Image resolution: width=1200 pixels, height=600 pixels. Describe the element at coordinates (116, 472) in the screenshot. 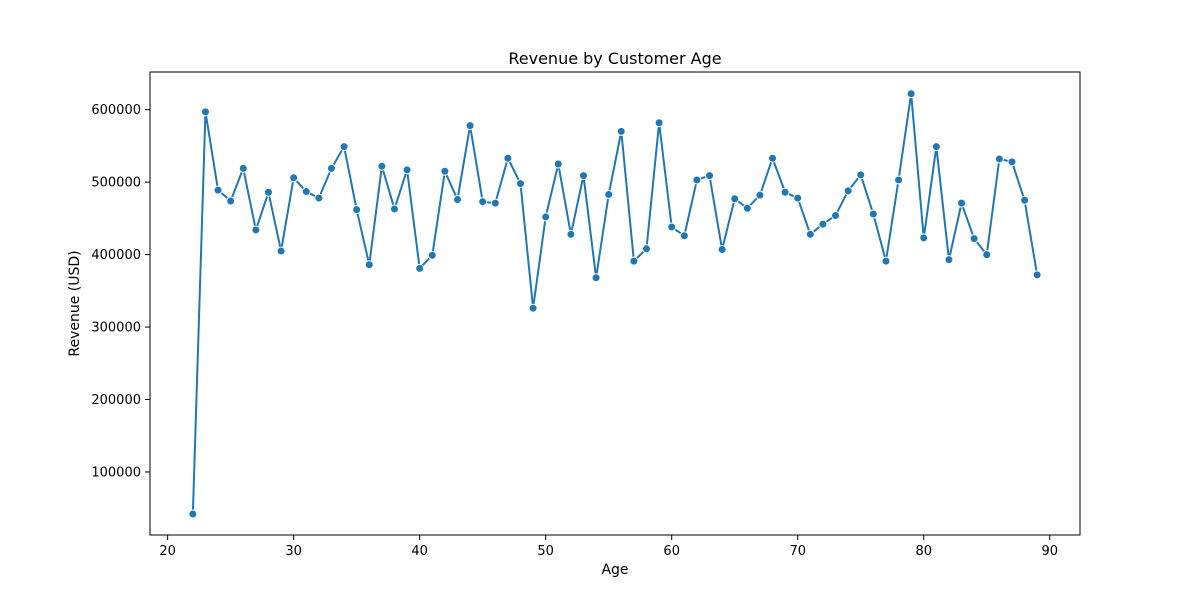

I see `y-tick-label: 100000` at that location.